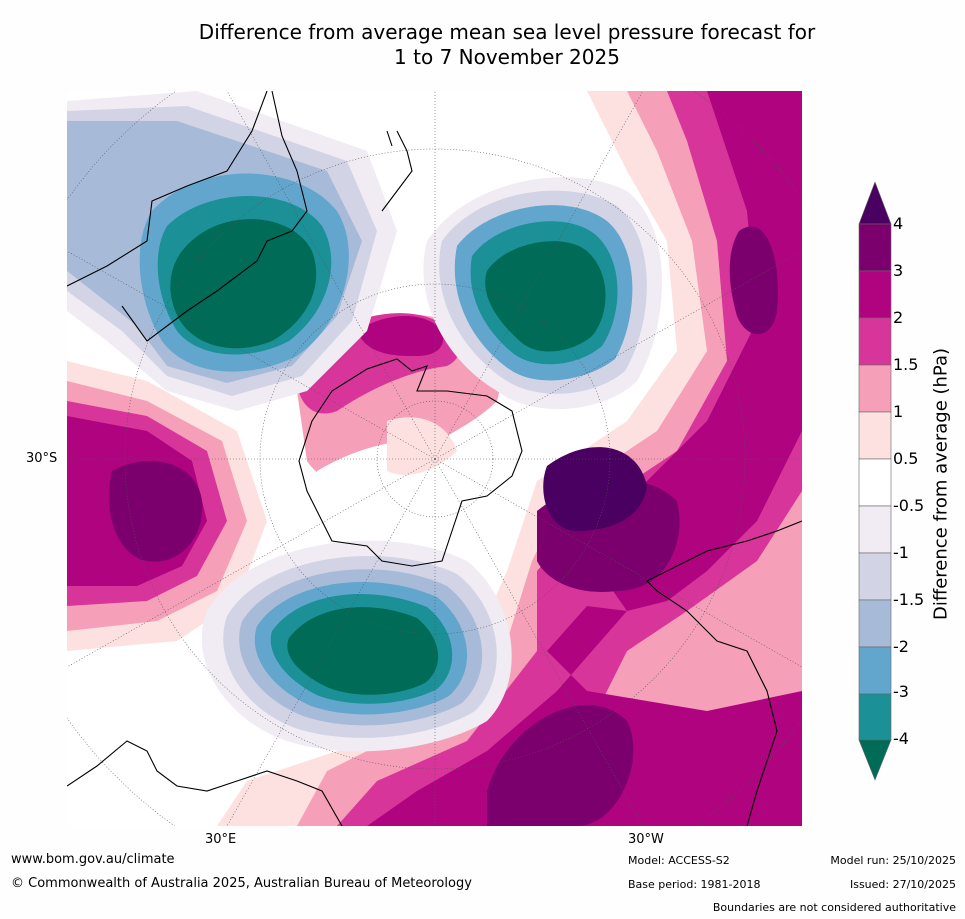  What do you see at coordinates (898, 270) in the screenshot?
I see `colorbar-label-3: 3` at bounding box center [898, 270].